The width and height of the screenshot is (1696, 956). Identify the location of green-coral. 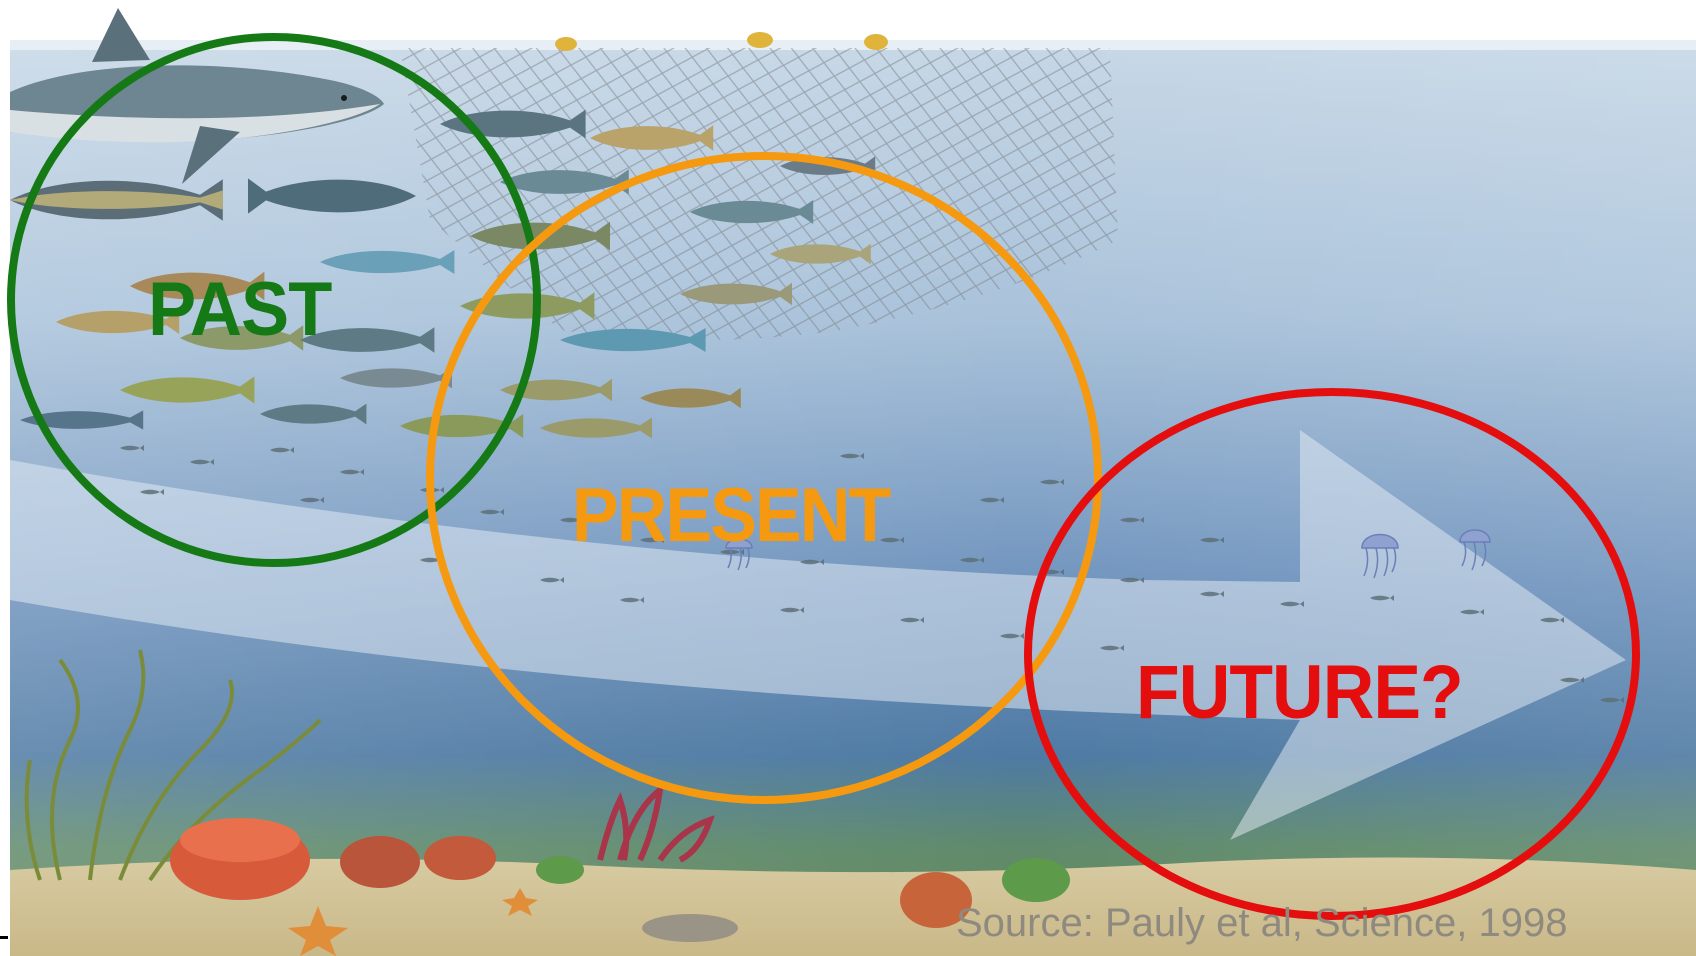
(803, 879).